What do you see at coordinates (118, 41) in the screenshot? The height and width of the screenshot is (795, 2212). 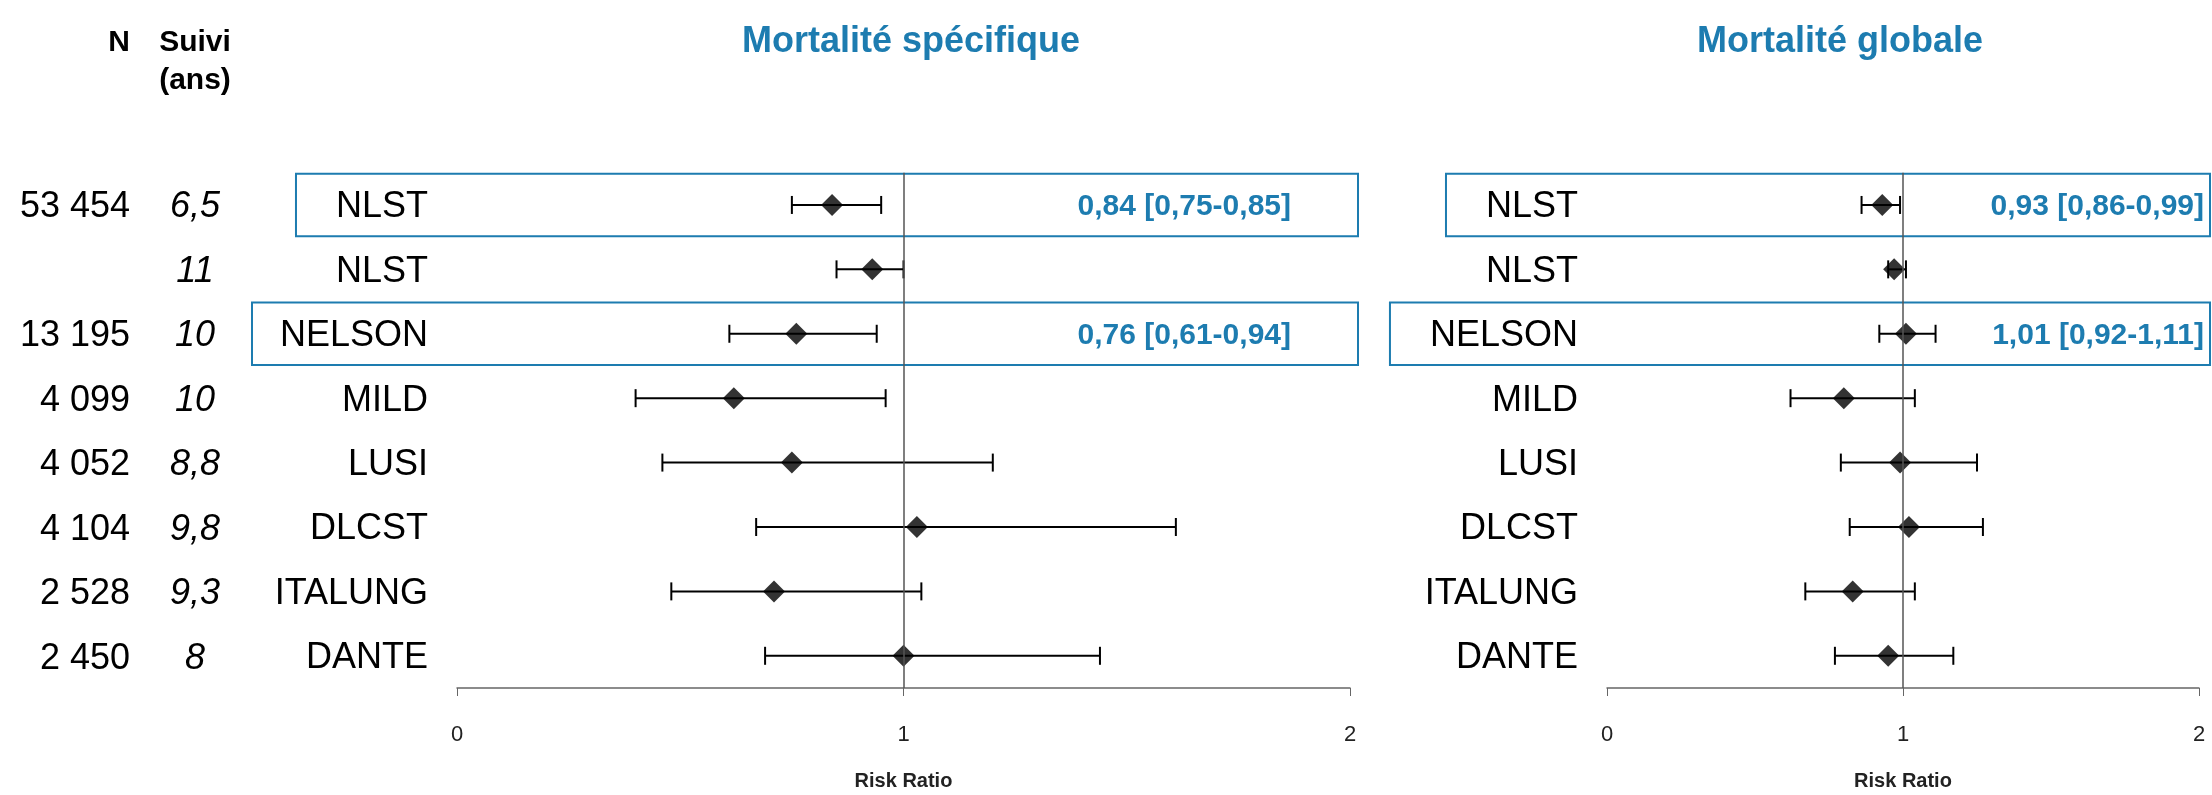 I see `category-label: N` at bounding box center [118, 41].